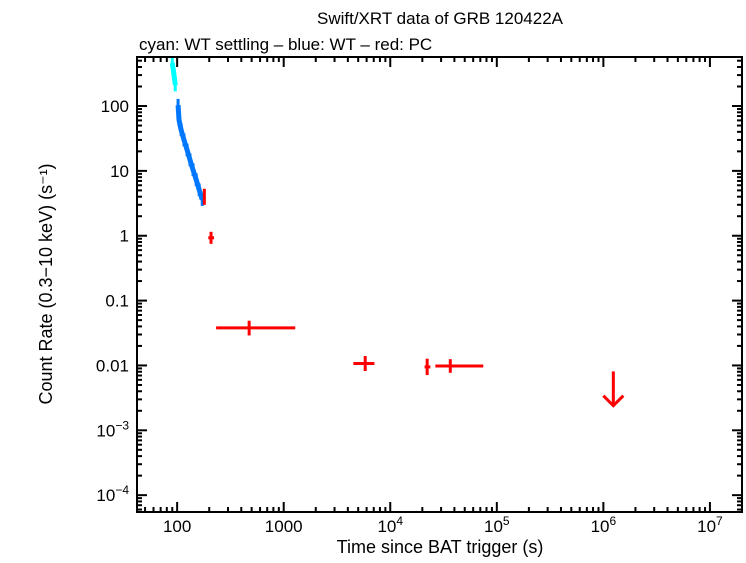 This screenshot has height=563, width=746. I want to click on upper-limit-arrow-icon, so click(613, 401).